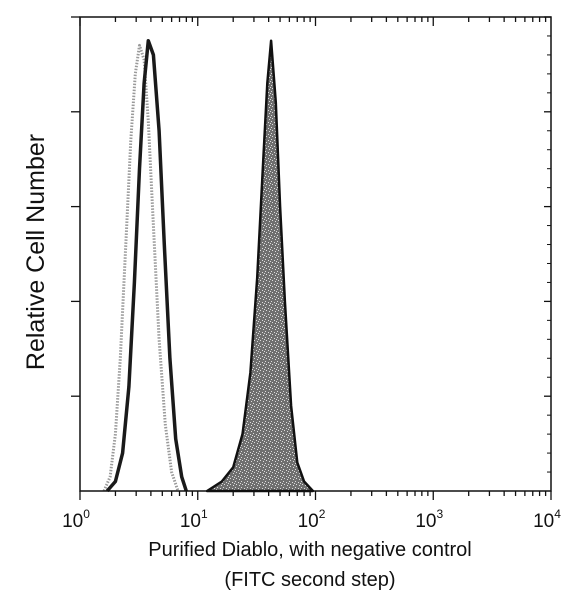 This screenshot has width=574, height=603. Describe the element at coordinates (76, 519) in the screenshot. I see `x-tick-label: 10⁰` at that location.